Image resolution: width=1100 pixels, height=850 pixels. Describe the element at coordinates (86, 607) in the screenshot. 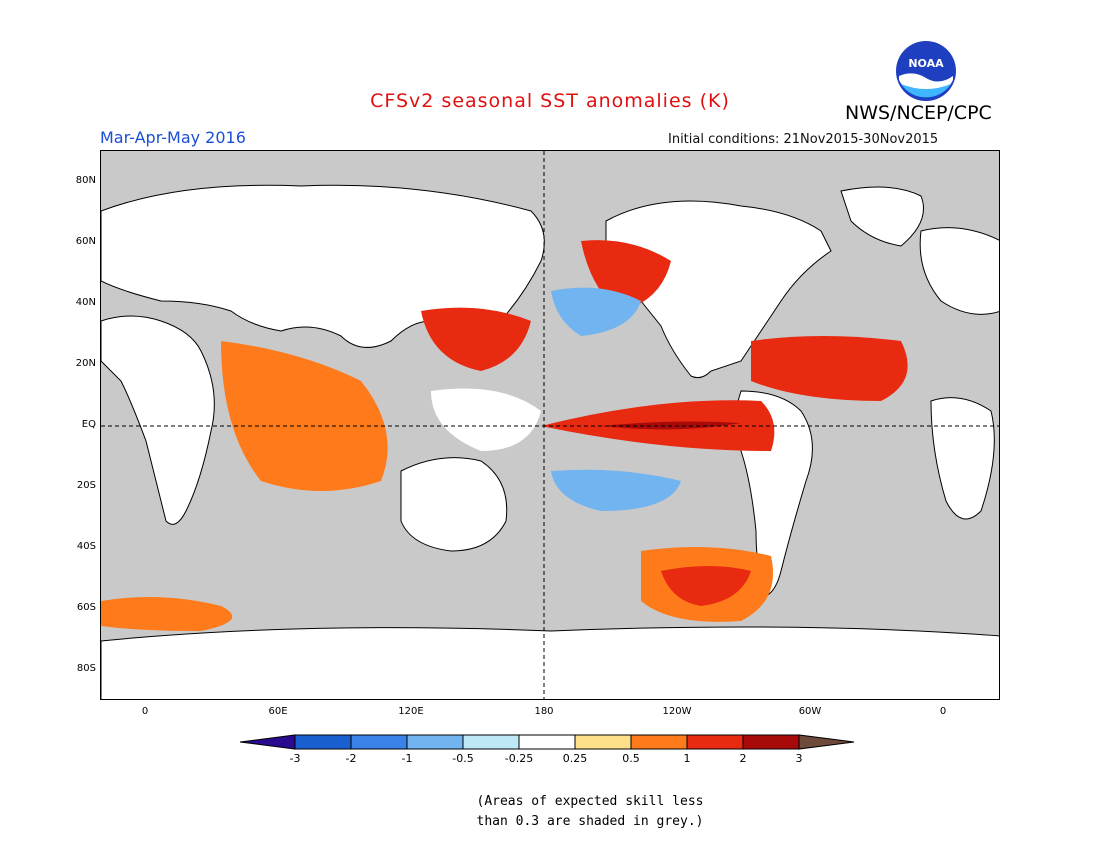

I see `lat-label-60s: 60S` at that location.